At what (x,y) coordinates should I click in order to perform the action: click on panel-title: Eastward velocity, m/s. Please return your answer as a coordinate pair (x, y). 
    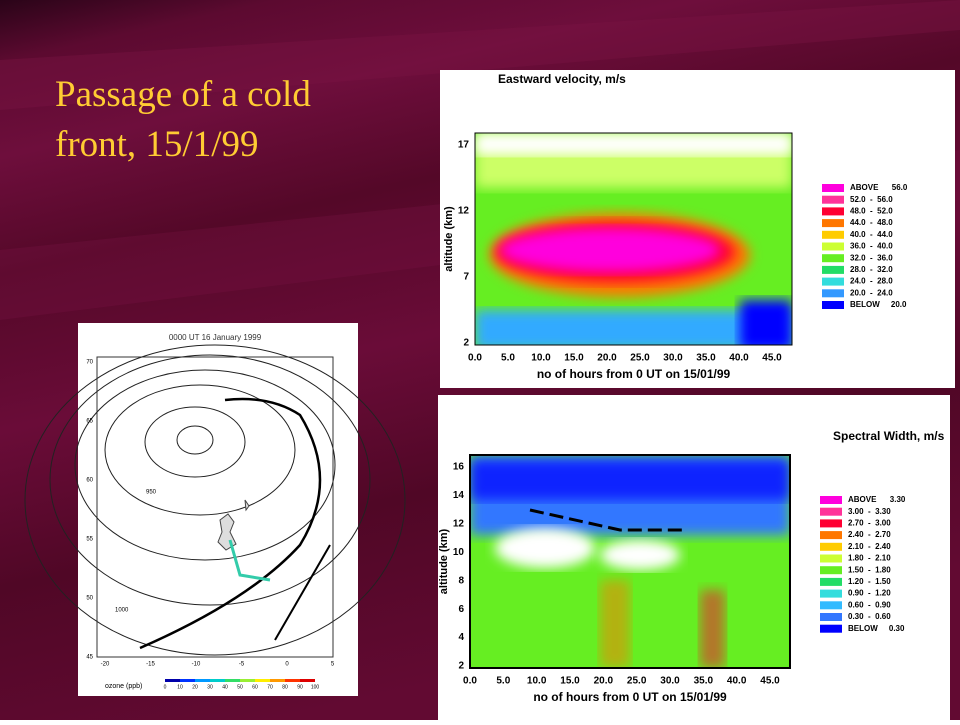
    Looking at the image, I should click on (562, 79).